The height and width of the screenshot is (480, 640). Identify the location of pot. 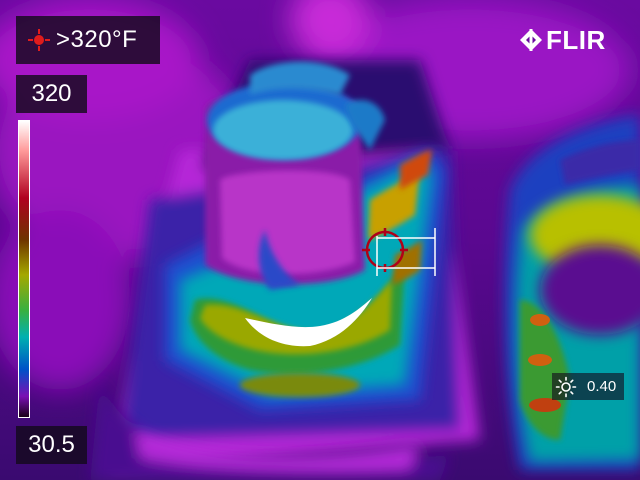
(295, 175).